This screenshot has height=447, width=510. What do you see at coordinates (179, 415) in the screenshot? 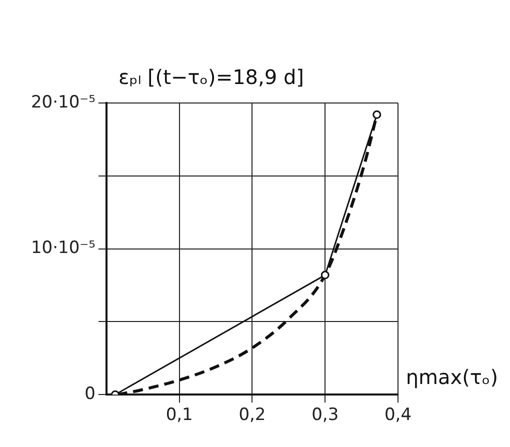
I see `x-tick-label: 0,1` at bounding box center [179, 415].